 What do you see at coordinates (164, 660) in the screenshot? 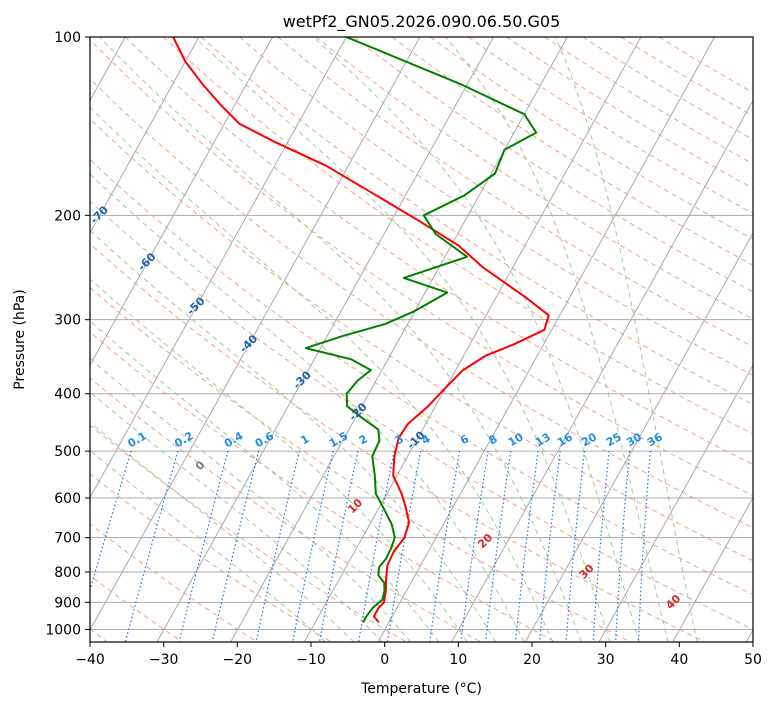
I see `x-tick-label: −30` at bounding box center [164, 660].